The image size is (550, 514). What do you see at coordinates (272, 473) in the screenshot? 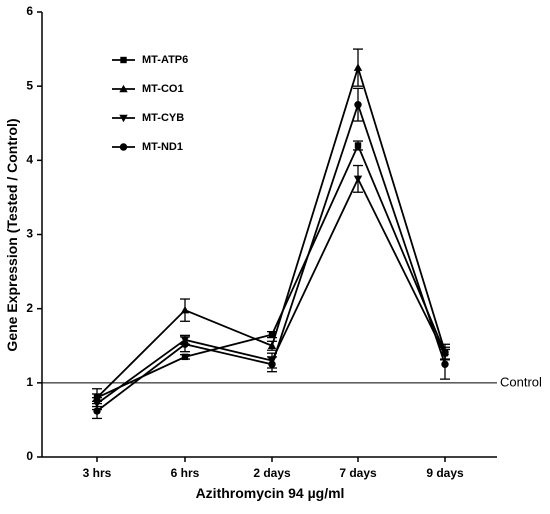
I see `x-tick-label: 2 days` at bounding box center [272, 473].